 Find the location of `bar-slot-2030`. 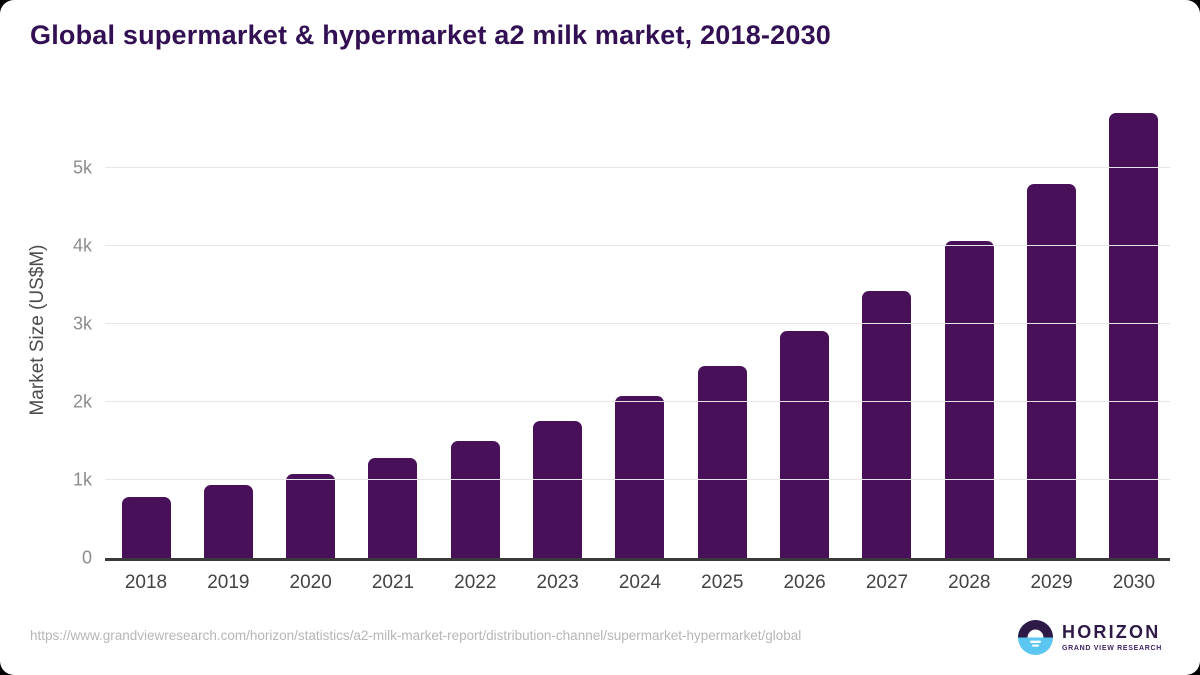

bar-slot-2030 is located at coordinates (1134, 335).